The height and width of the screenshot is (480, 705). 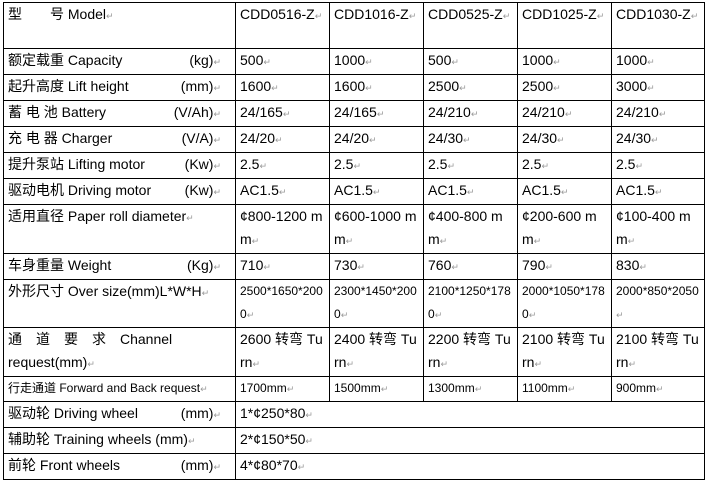 I want to click on spec-value-cell: ¢100-400 mm, so click(x=658, y=229).